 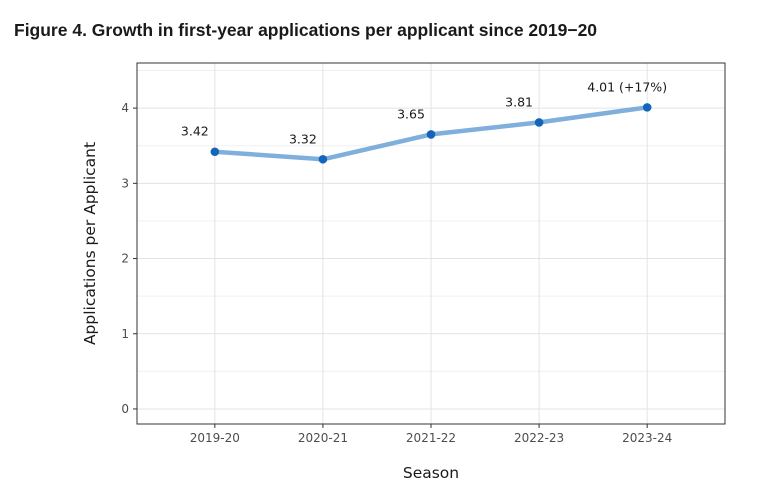 I want to click on x-axis: 2019-20 2020-21 2021-22 2022-23 2023-24, so click(x=431, y=434).